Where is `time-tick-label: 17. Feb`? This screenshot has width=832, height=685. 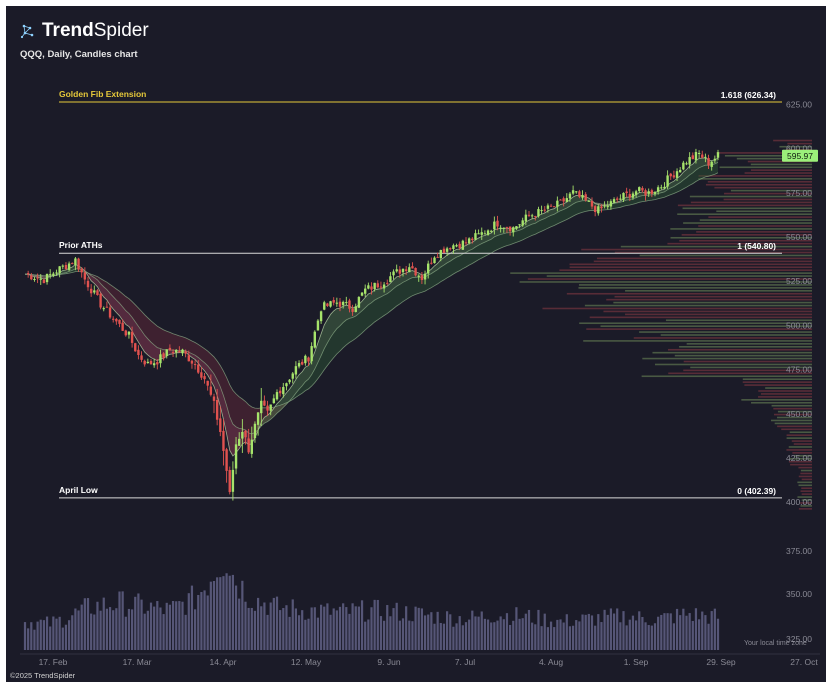
time-tick-label: 17. Feb is located at coordinates (53, 662).